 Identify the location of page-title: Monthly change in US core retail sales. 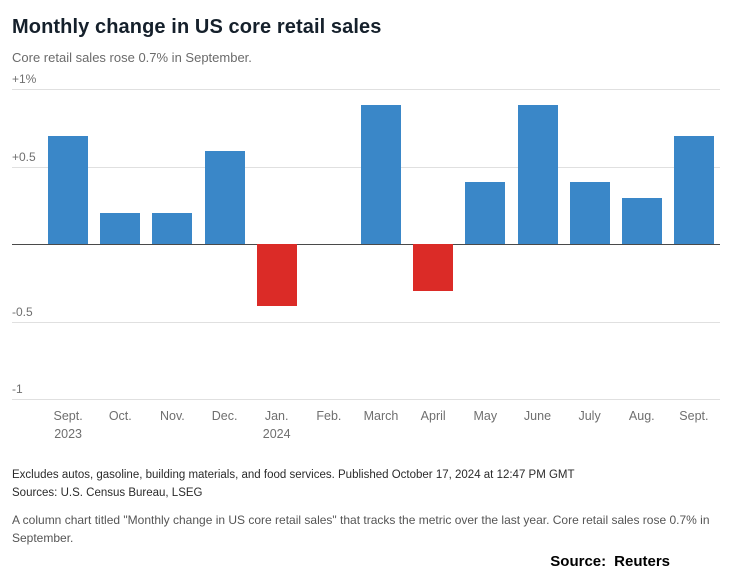
(197, 27).